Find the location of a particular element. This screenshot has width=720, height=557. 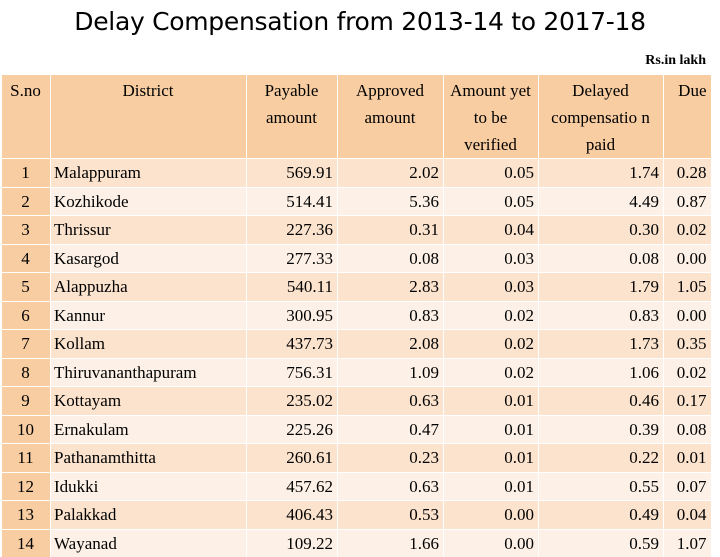

cell-delayed: 0.59 is located at coordinates (601, 543).